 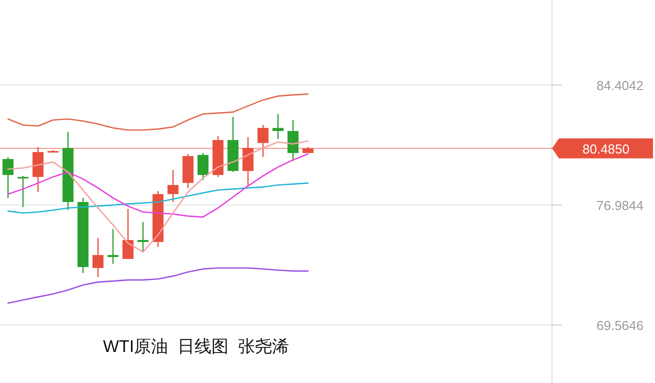 I want to click on y-tick-label: 84.4042, so click(x=620, y=85).